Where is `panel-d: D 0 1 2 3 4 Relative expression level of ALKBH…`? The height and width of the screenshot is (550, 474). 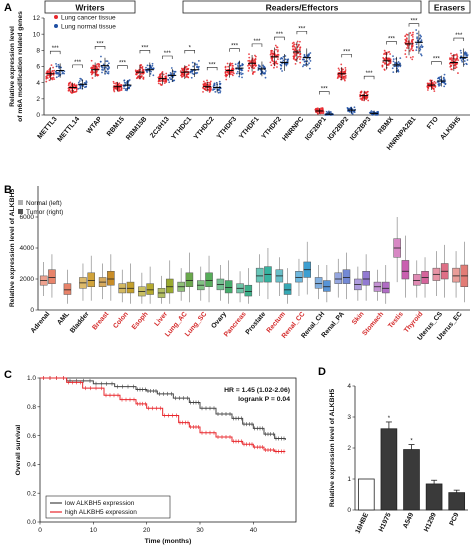
panel-d: D 0 1 2 3 4 Relative expression level of ALKBH… is located at coordinates (393, 450).